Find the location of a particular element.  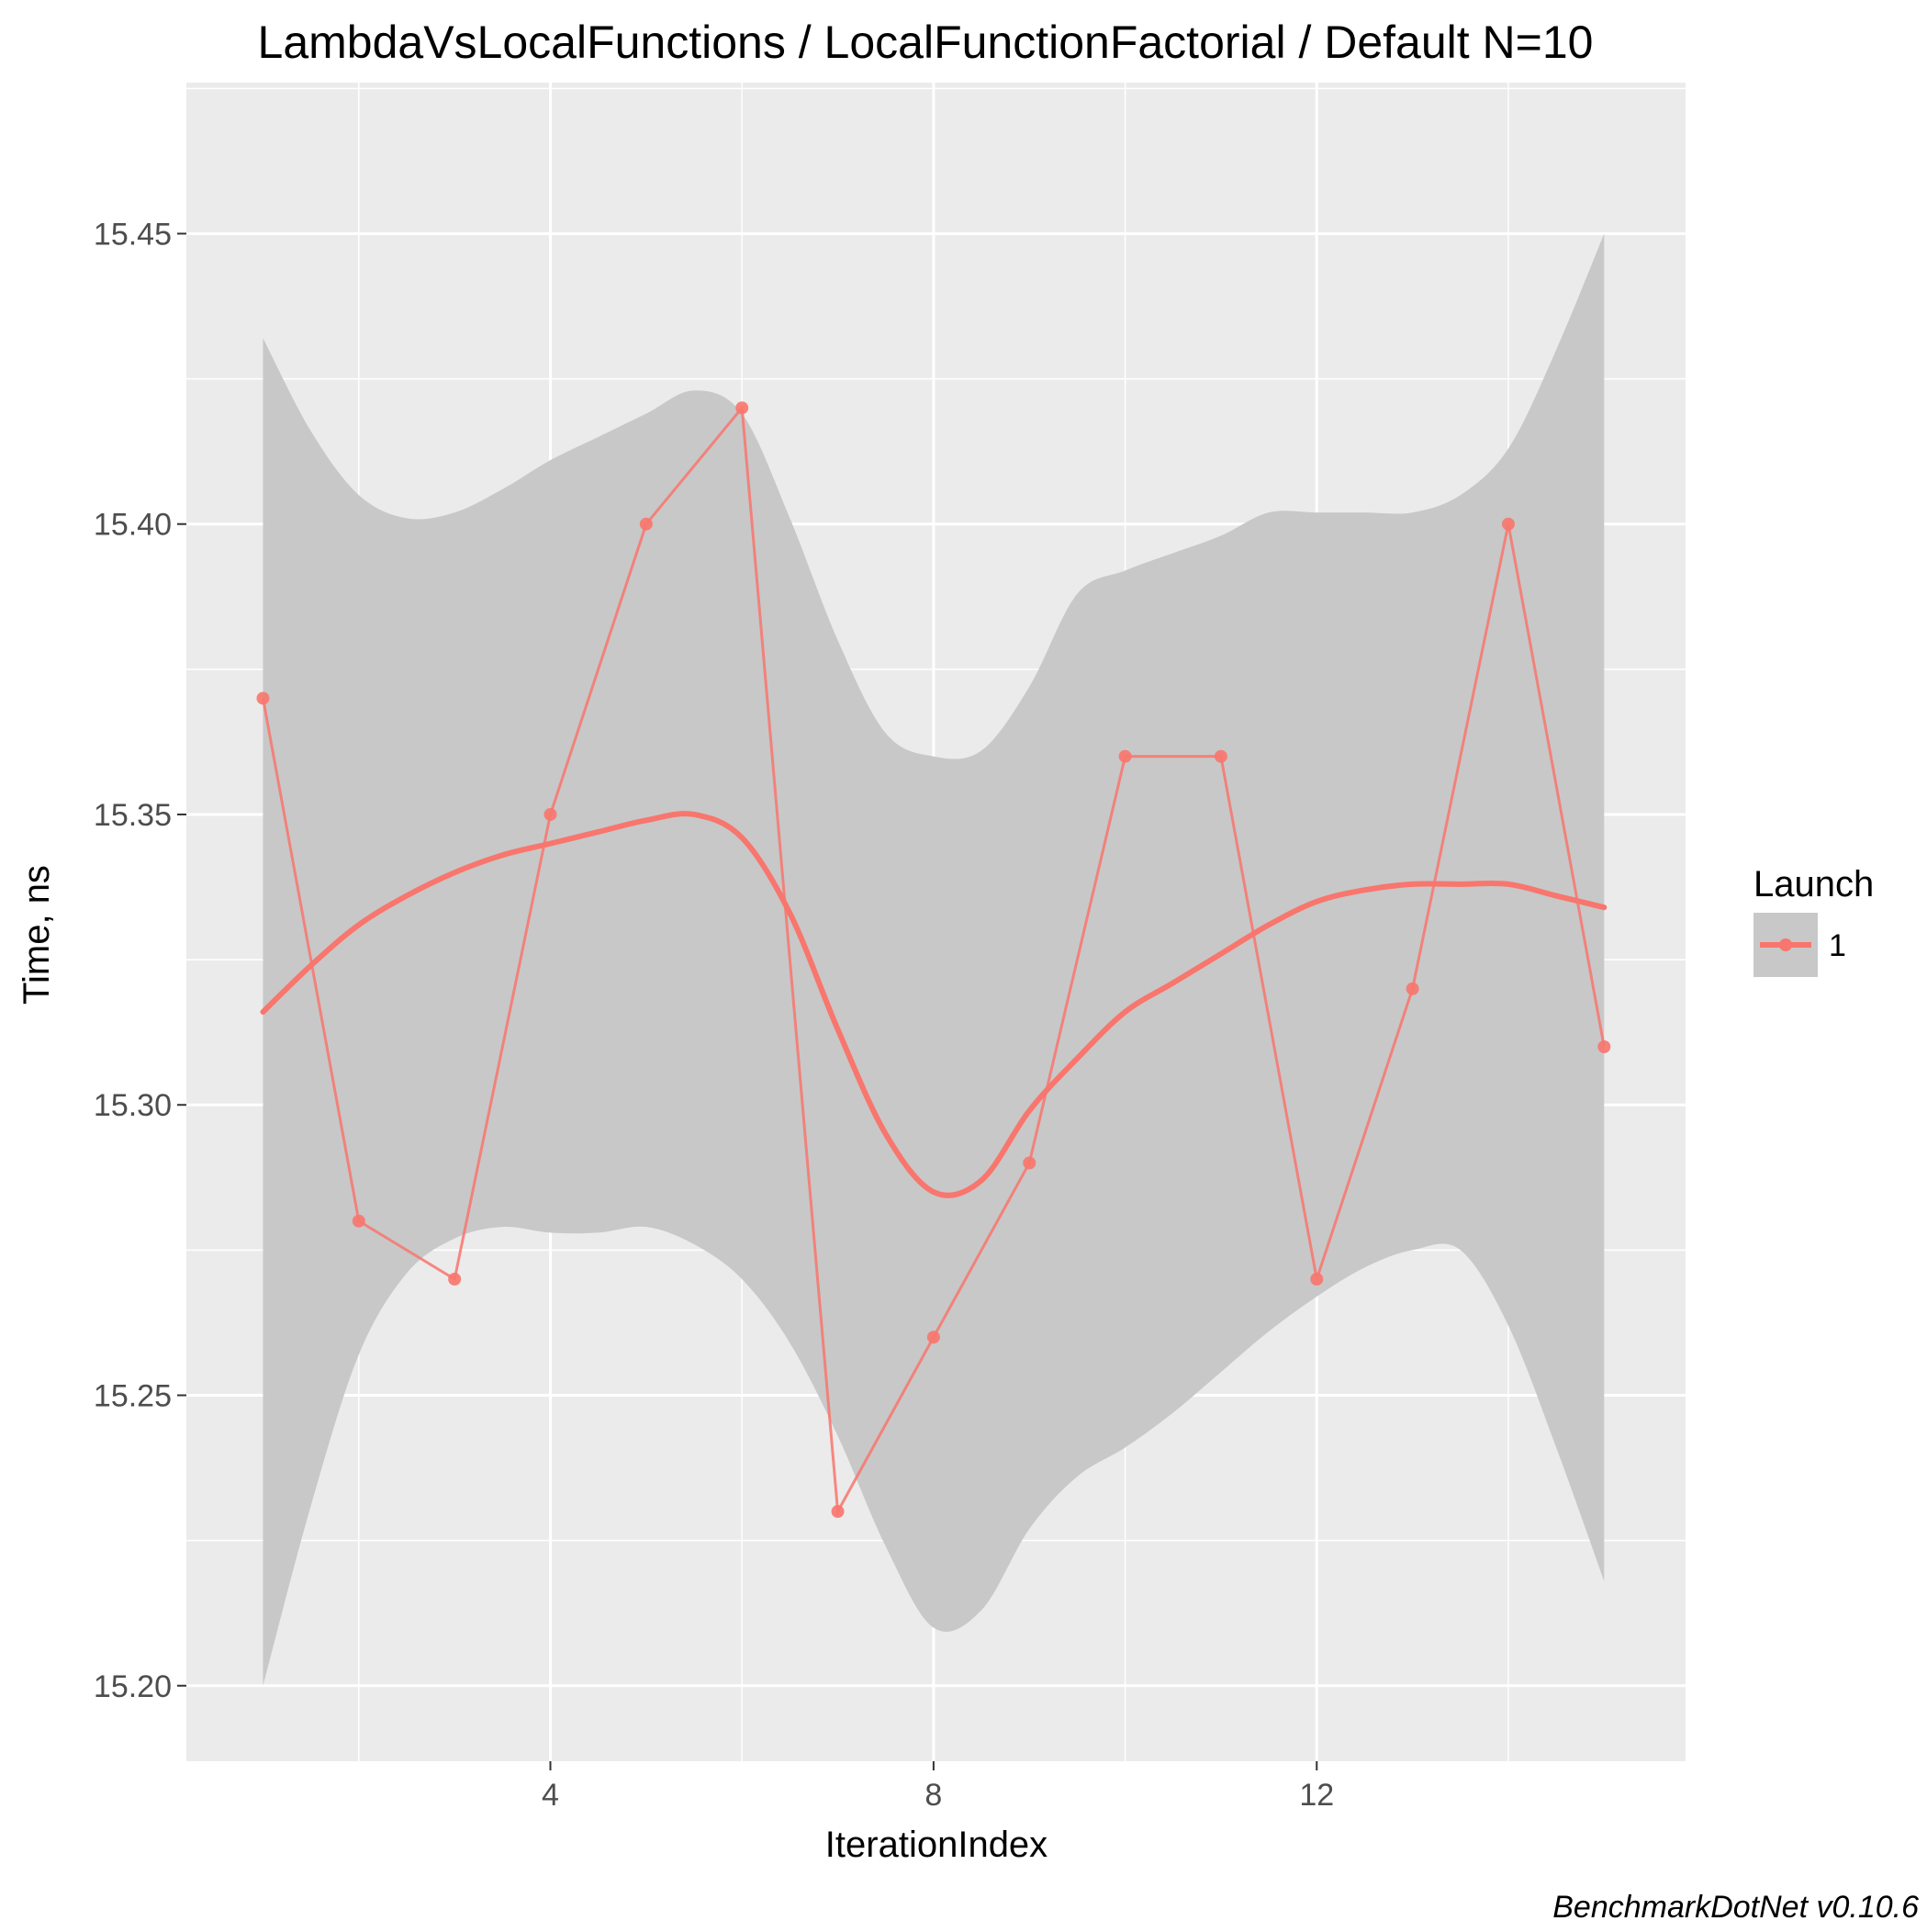

y-axis-title: Time, ns is located at coordinates (37, 935).